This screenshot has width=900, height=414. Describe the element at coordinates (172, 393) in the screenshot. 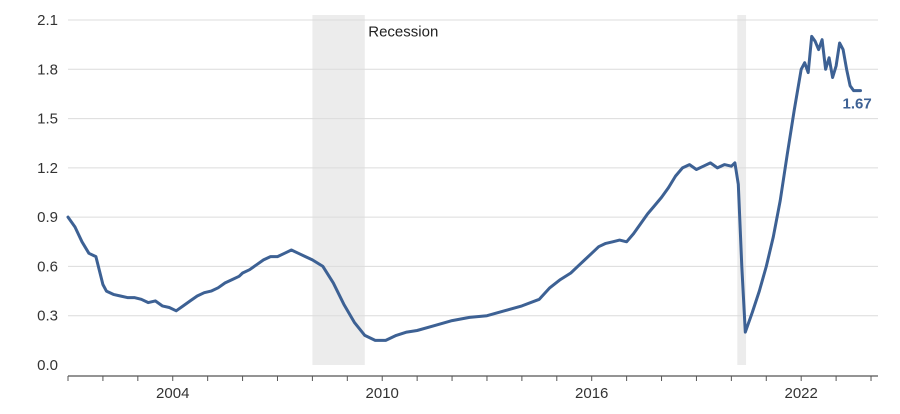

I see `x-tick-label: 2004` at that location.